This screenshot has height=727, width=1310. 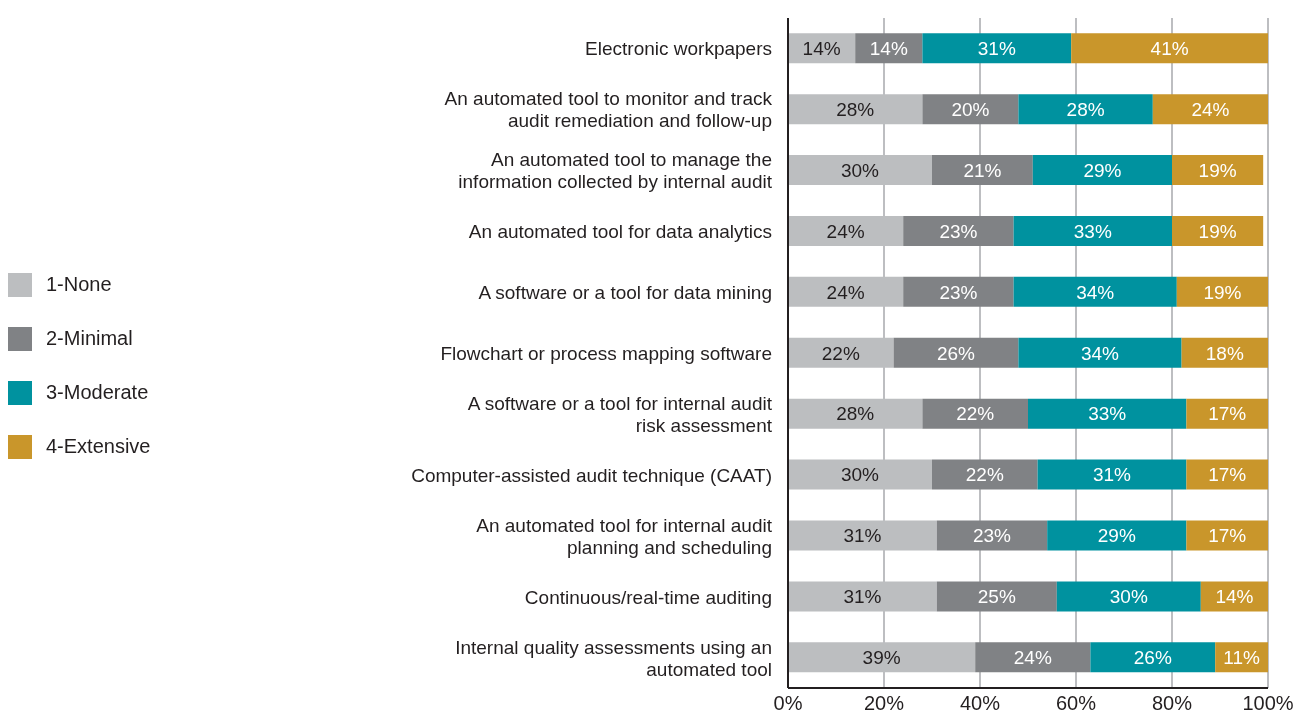 I want to click on x-tick-label: 0%, so click(x=788, y=703).